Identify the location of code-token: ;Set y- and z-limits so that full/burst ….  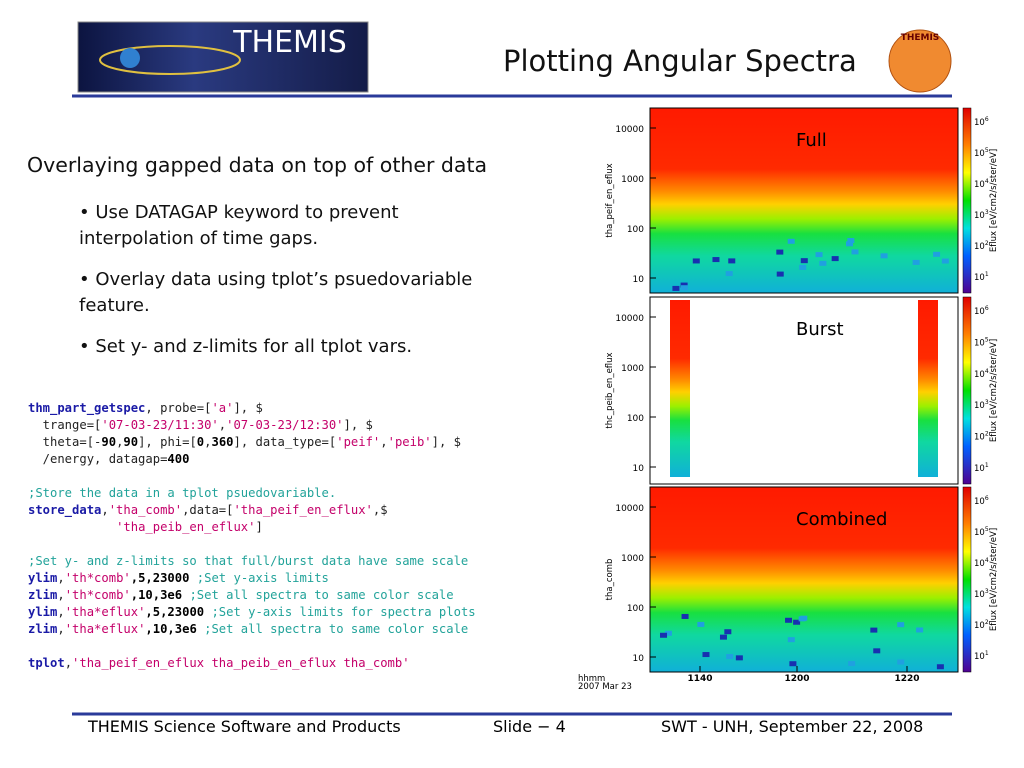
(248, 561).